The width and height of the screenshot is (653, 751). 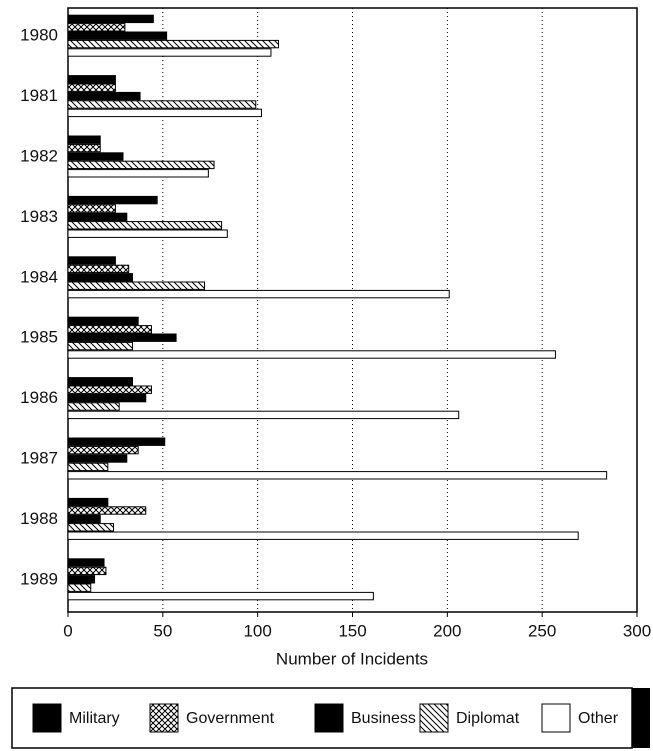 I want to click on y-tick-label: 1986, so click(x=39, y=397).